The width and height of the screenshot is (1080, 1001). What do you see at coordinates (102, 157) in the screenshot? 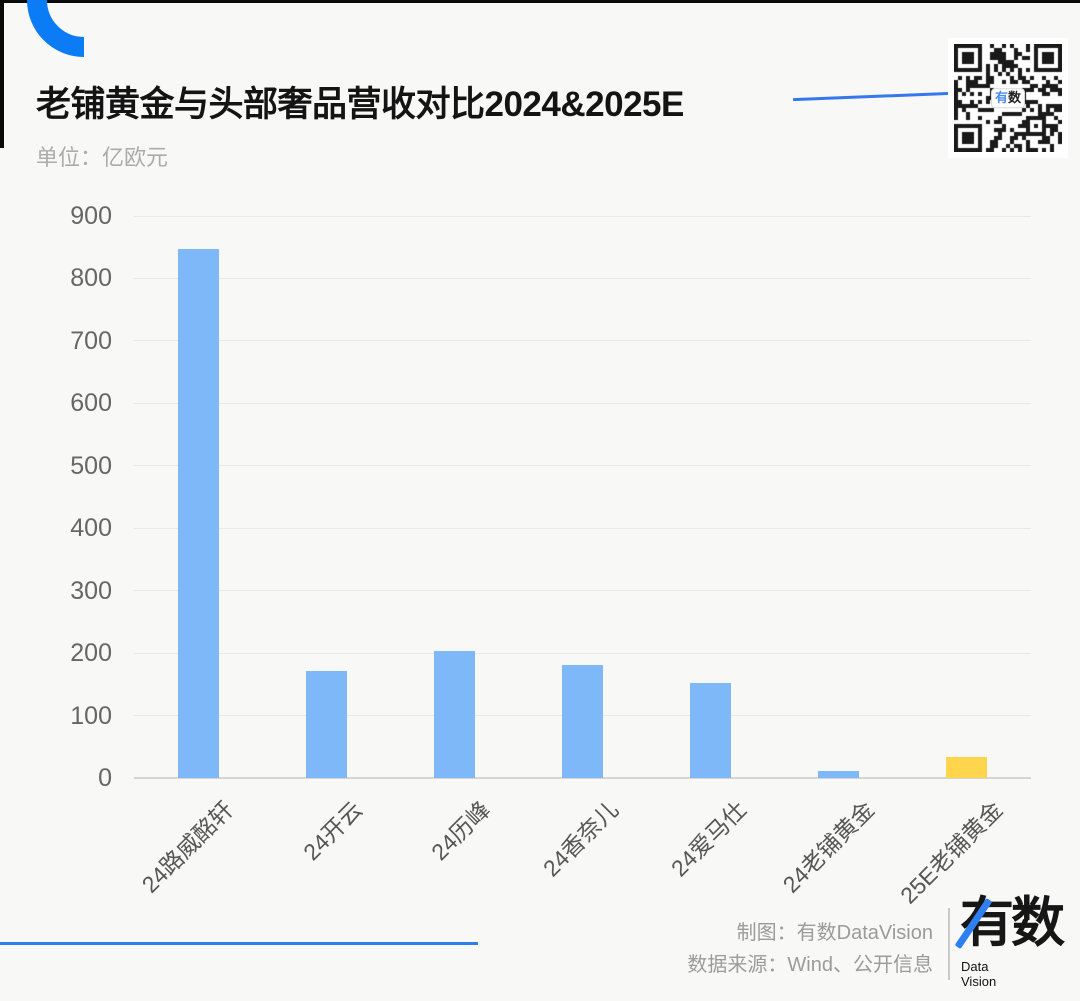
I see `unit-label: 单位：亿欧元` at bounding box center [102, 157].